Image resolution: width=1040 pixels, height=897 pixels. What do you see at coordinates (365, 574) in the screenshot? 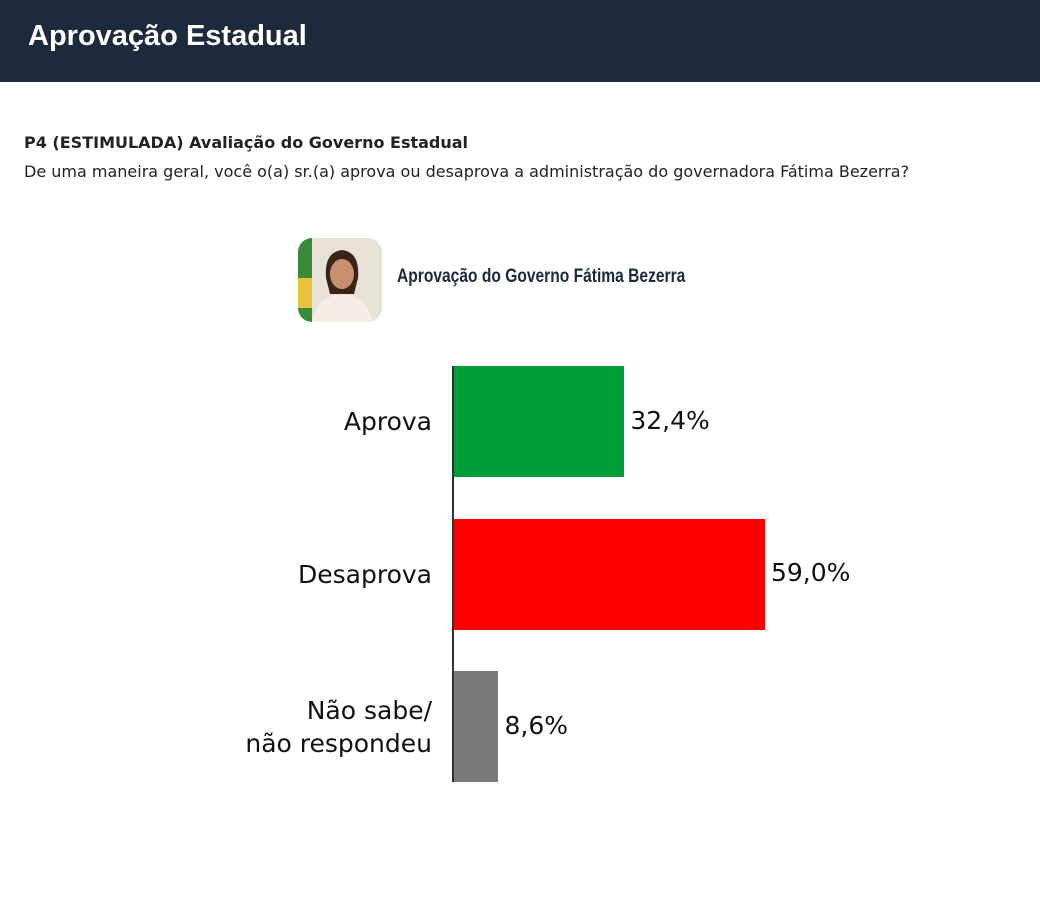
I see `category-label: Desaprova` at bounding box center [365, 574].